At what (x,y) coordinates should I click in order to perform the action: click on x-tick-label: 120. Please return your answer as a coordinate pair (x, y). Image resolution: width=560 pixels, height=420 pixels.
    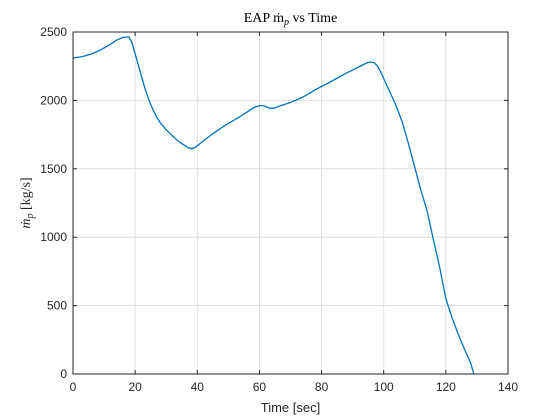
    Looking at the image, I should click on (446, 387).